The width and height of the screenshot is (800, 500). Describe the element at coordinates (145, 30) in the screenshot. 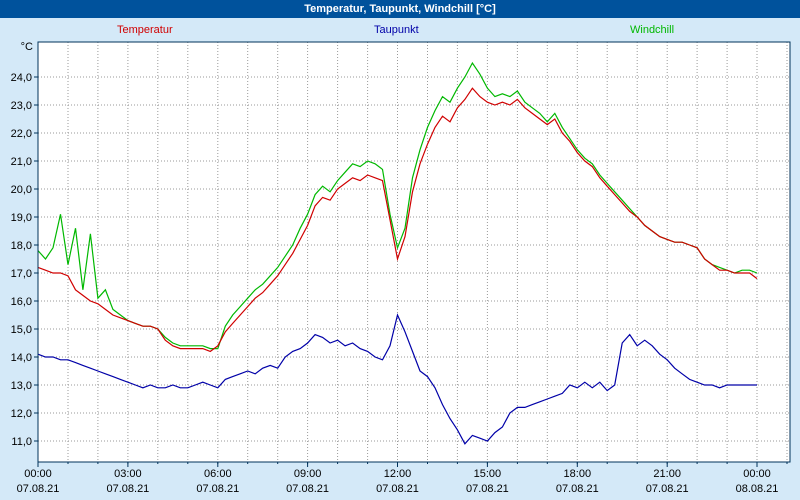

I see `legend-temperatur: Temperatur` at that location.